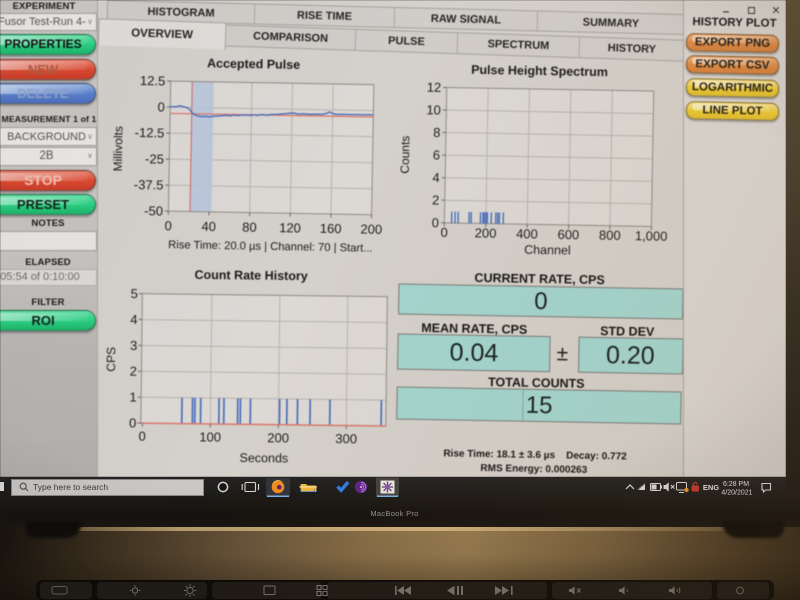 The image size is (800, 600). I want to click on svg-text: -25, so click(154, 158).